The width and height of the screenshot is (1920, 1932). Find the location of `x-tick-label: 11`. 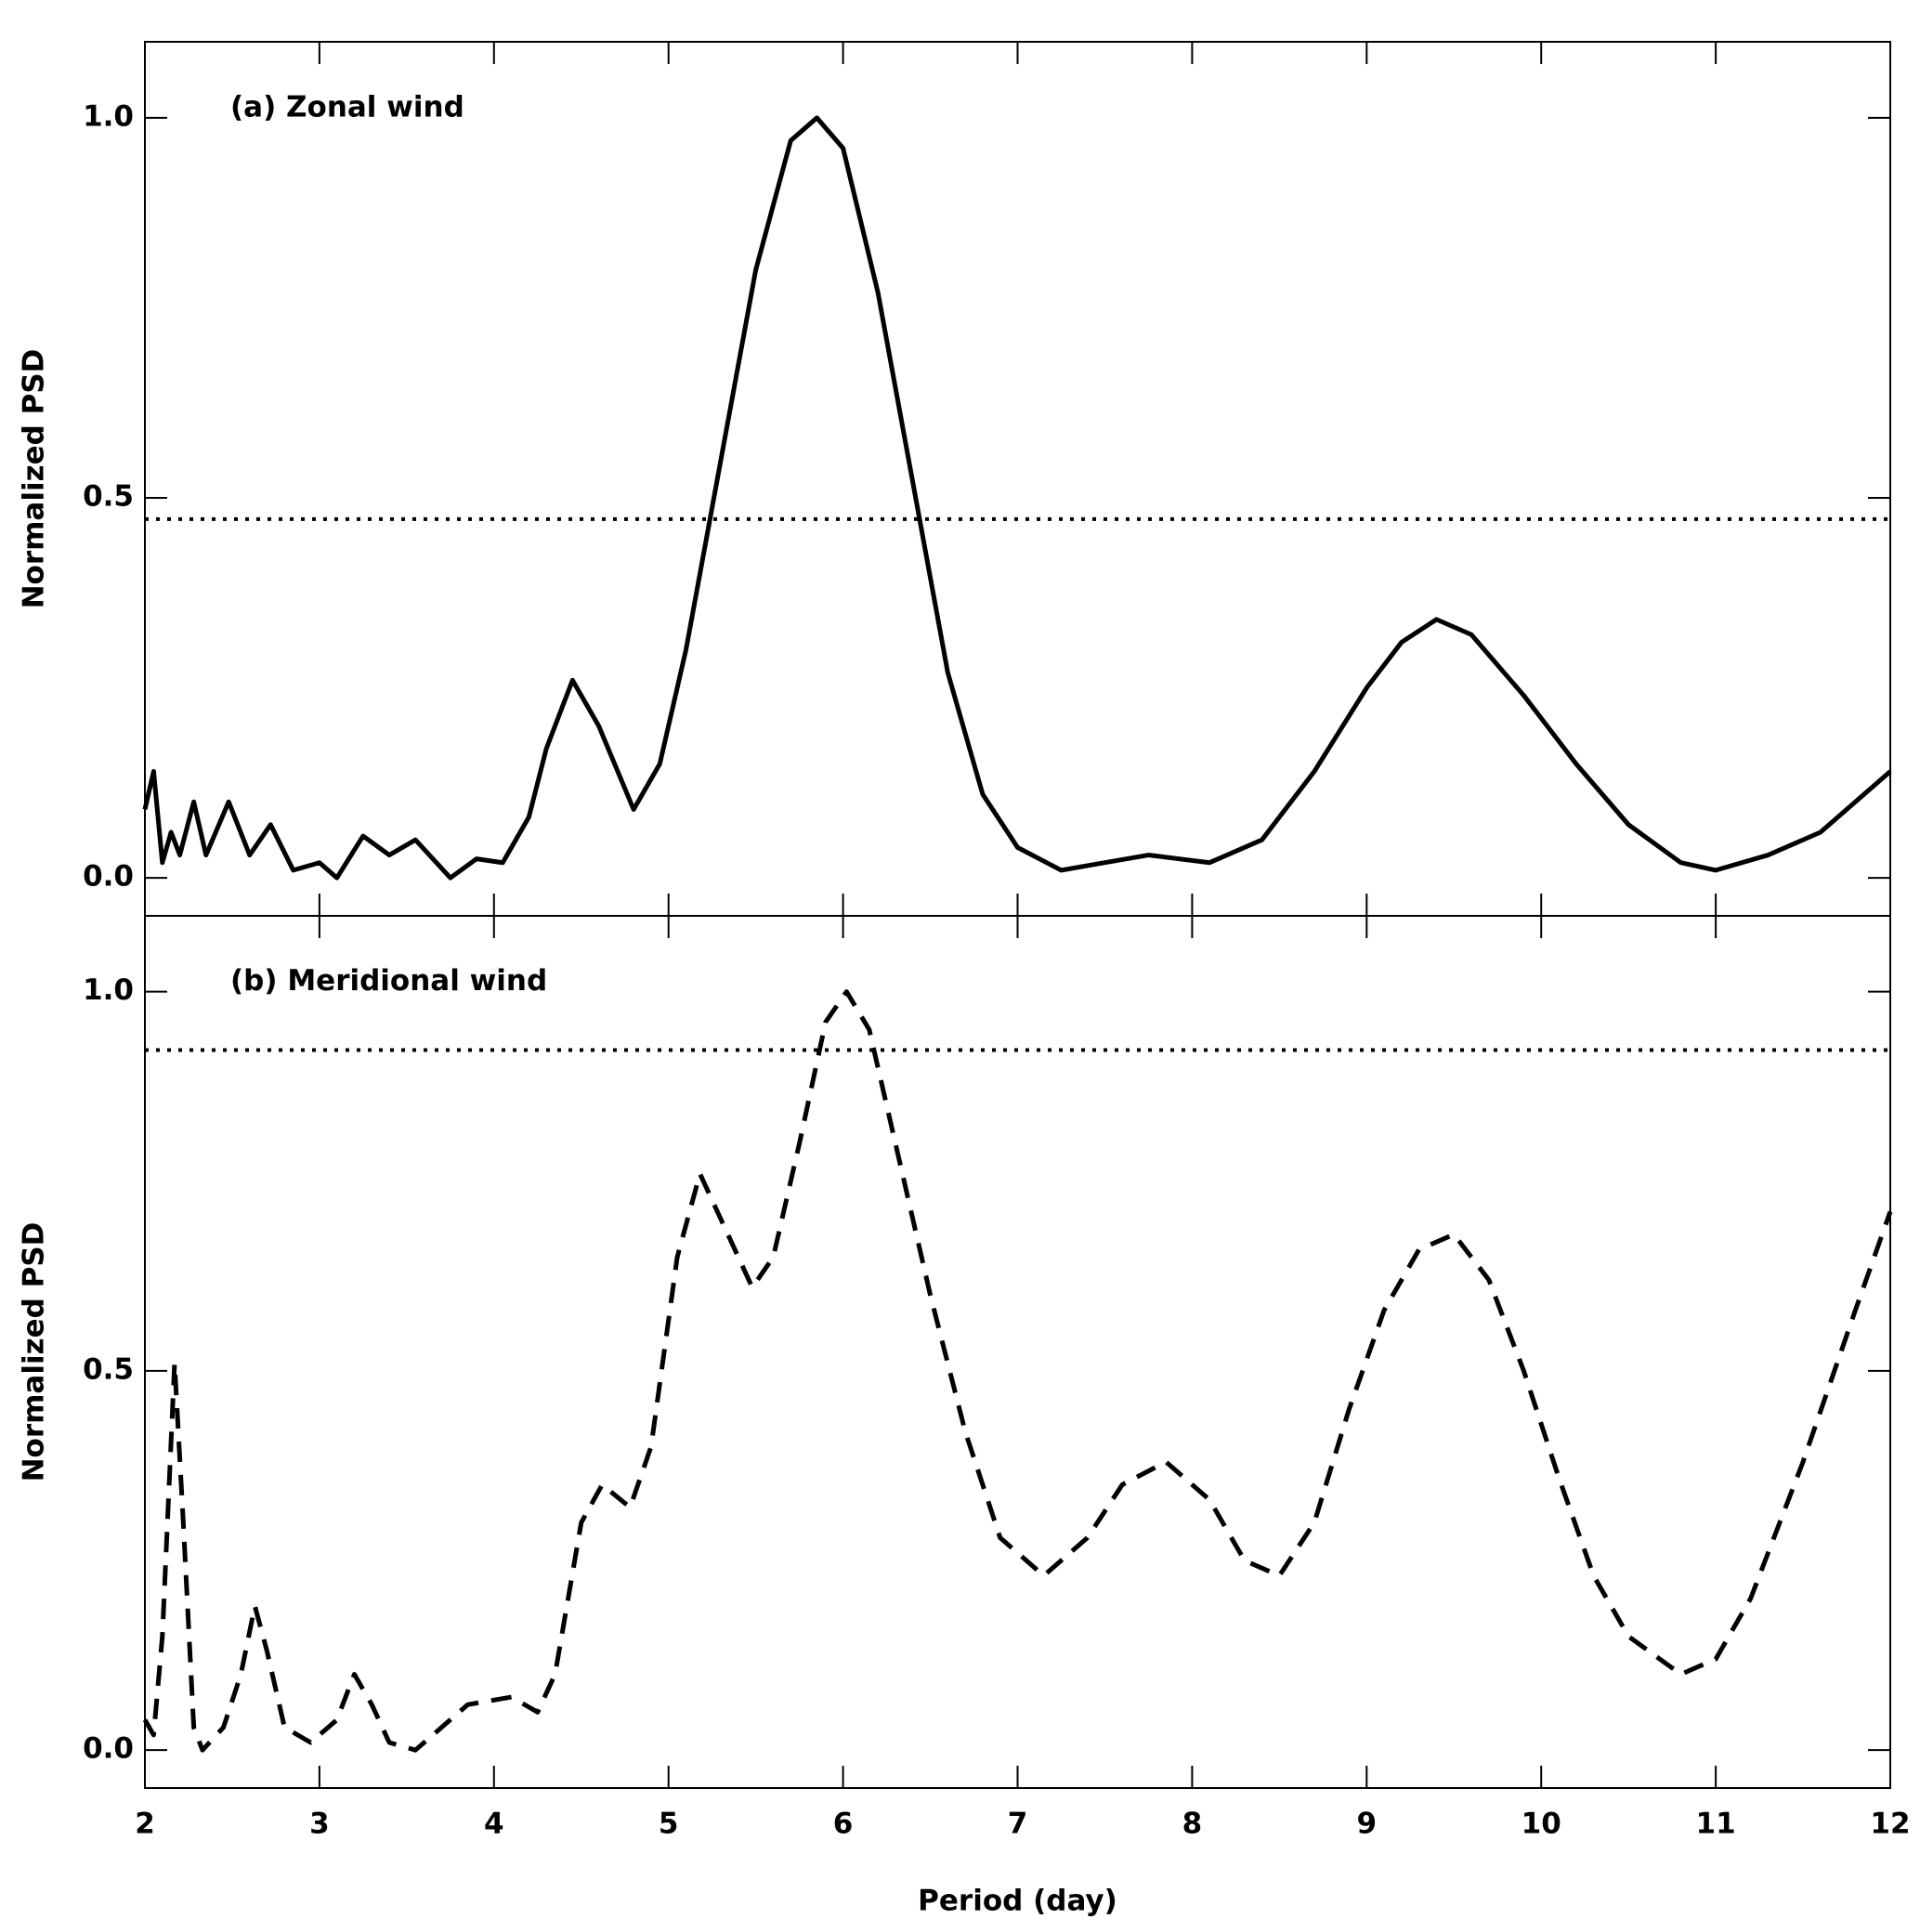

x-tick-label: 11 is located at coordinates (1716, 1824).